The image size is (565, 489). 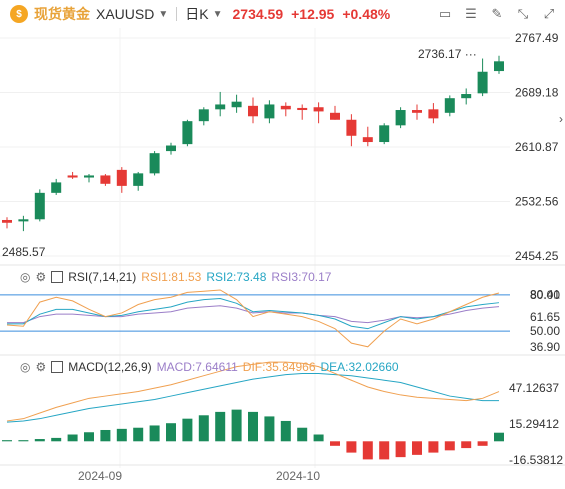 I want to click on rsi-axis-tick: 50.00, so click(x=545, y=331).